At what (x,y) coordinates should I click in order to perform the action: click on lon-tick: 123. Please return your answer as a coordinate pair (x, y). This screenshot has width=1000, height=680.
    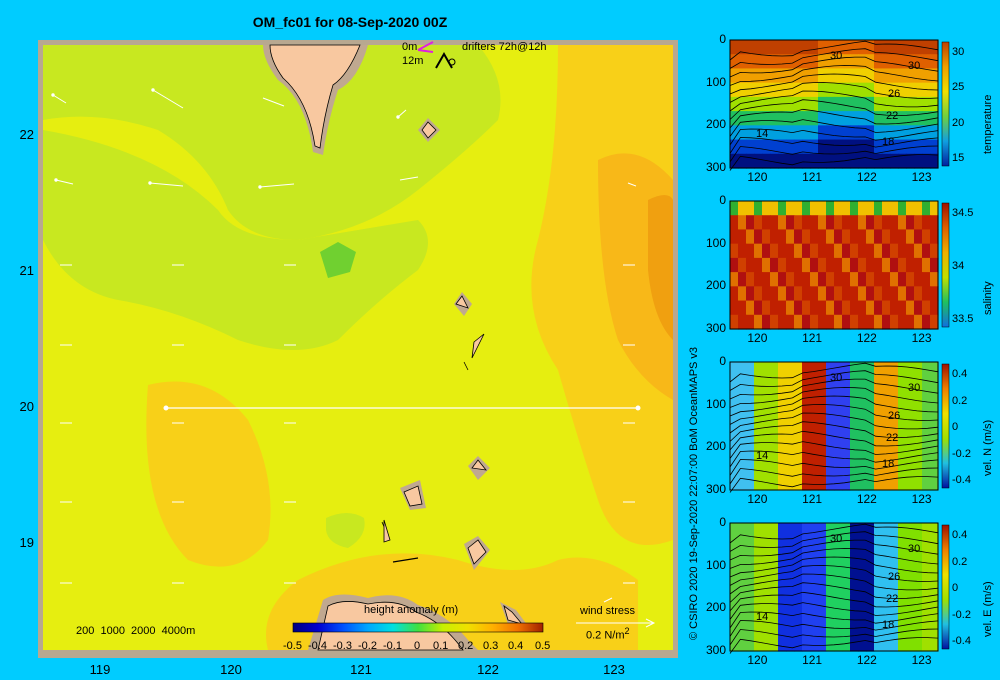
    Looking at the image, I should click on (921, 177).